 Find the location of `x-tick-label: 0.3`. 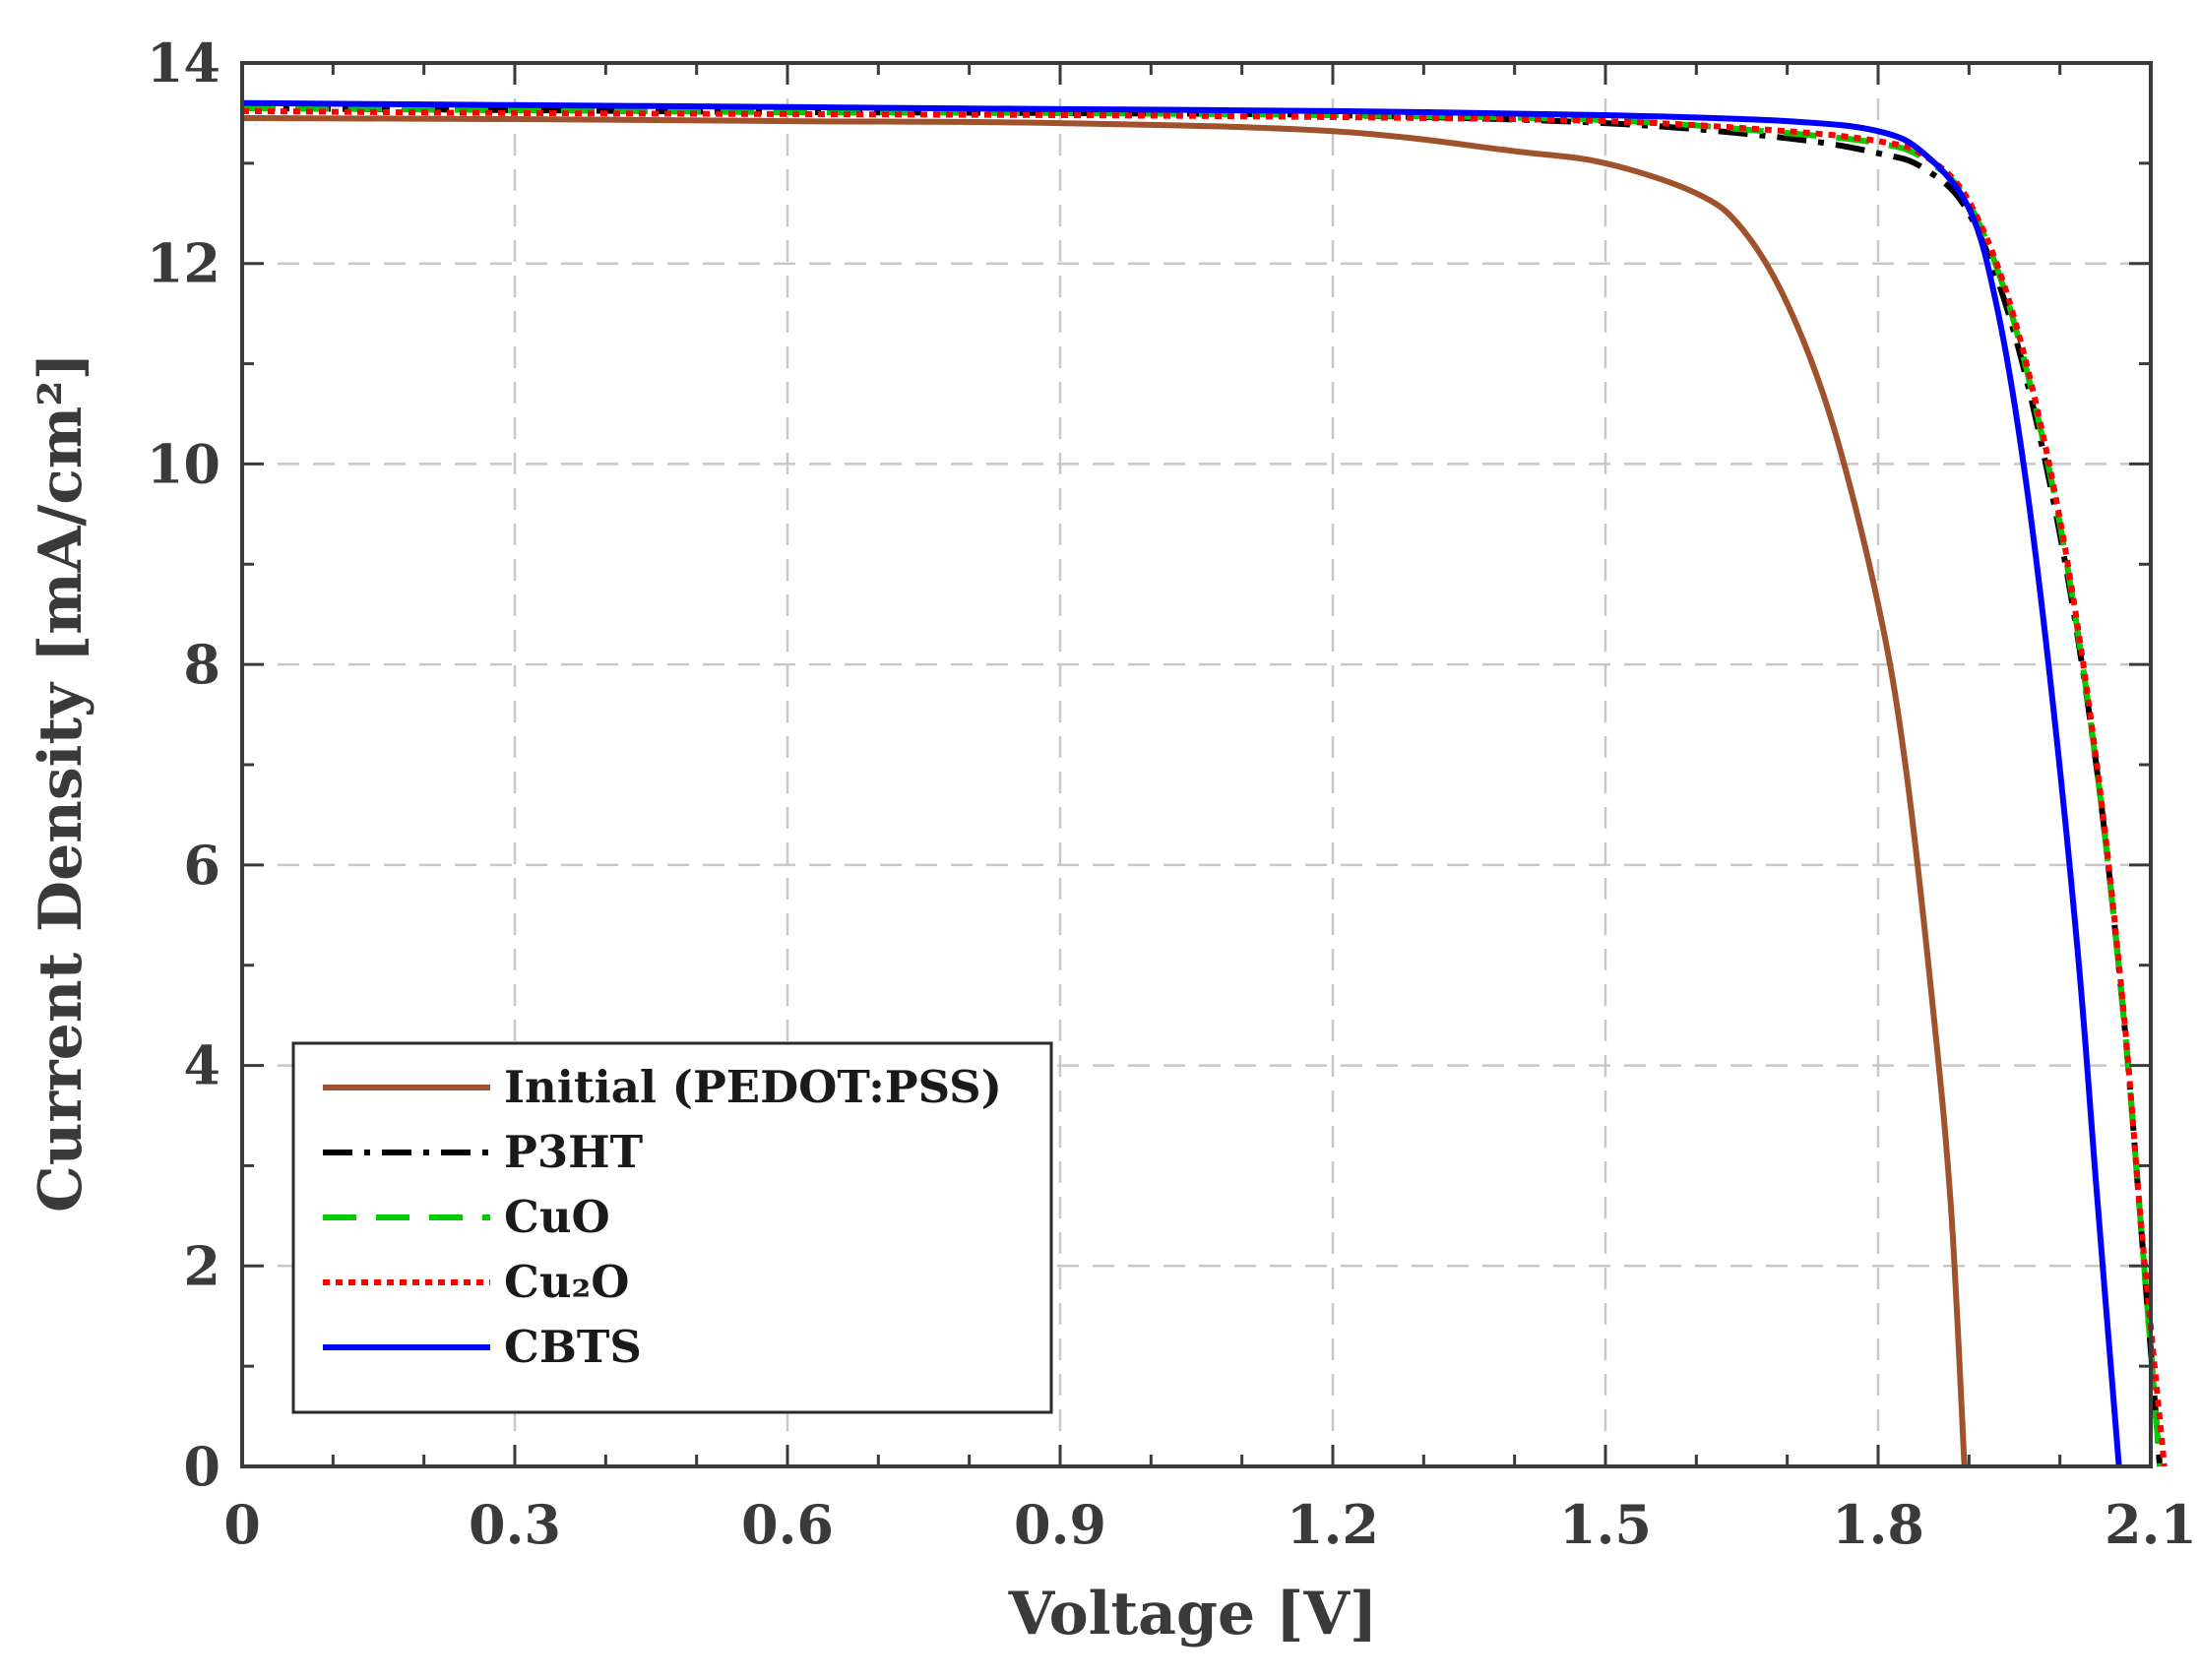

x-tick-label: 0.3 is located at coordinates (515, 1524).